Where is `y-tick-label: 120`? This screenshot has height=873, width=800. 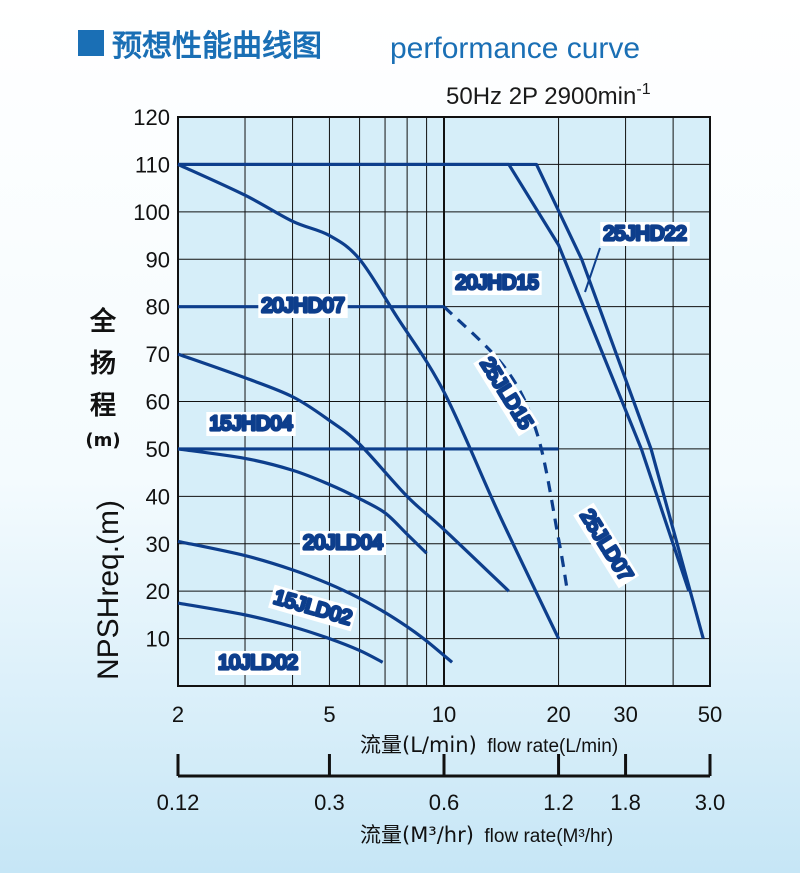
y-tick-label: 120 is located at coordinates (151, 117).